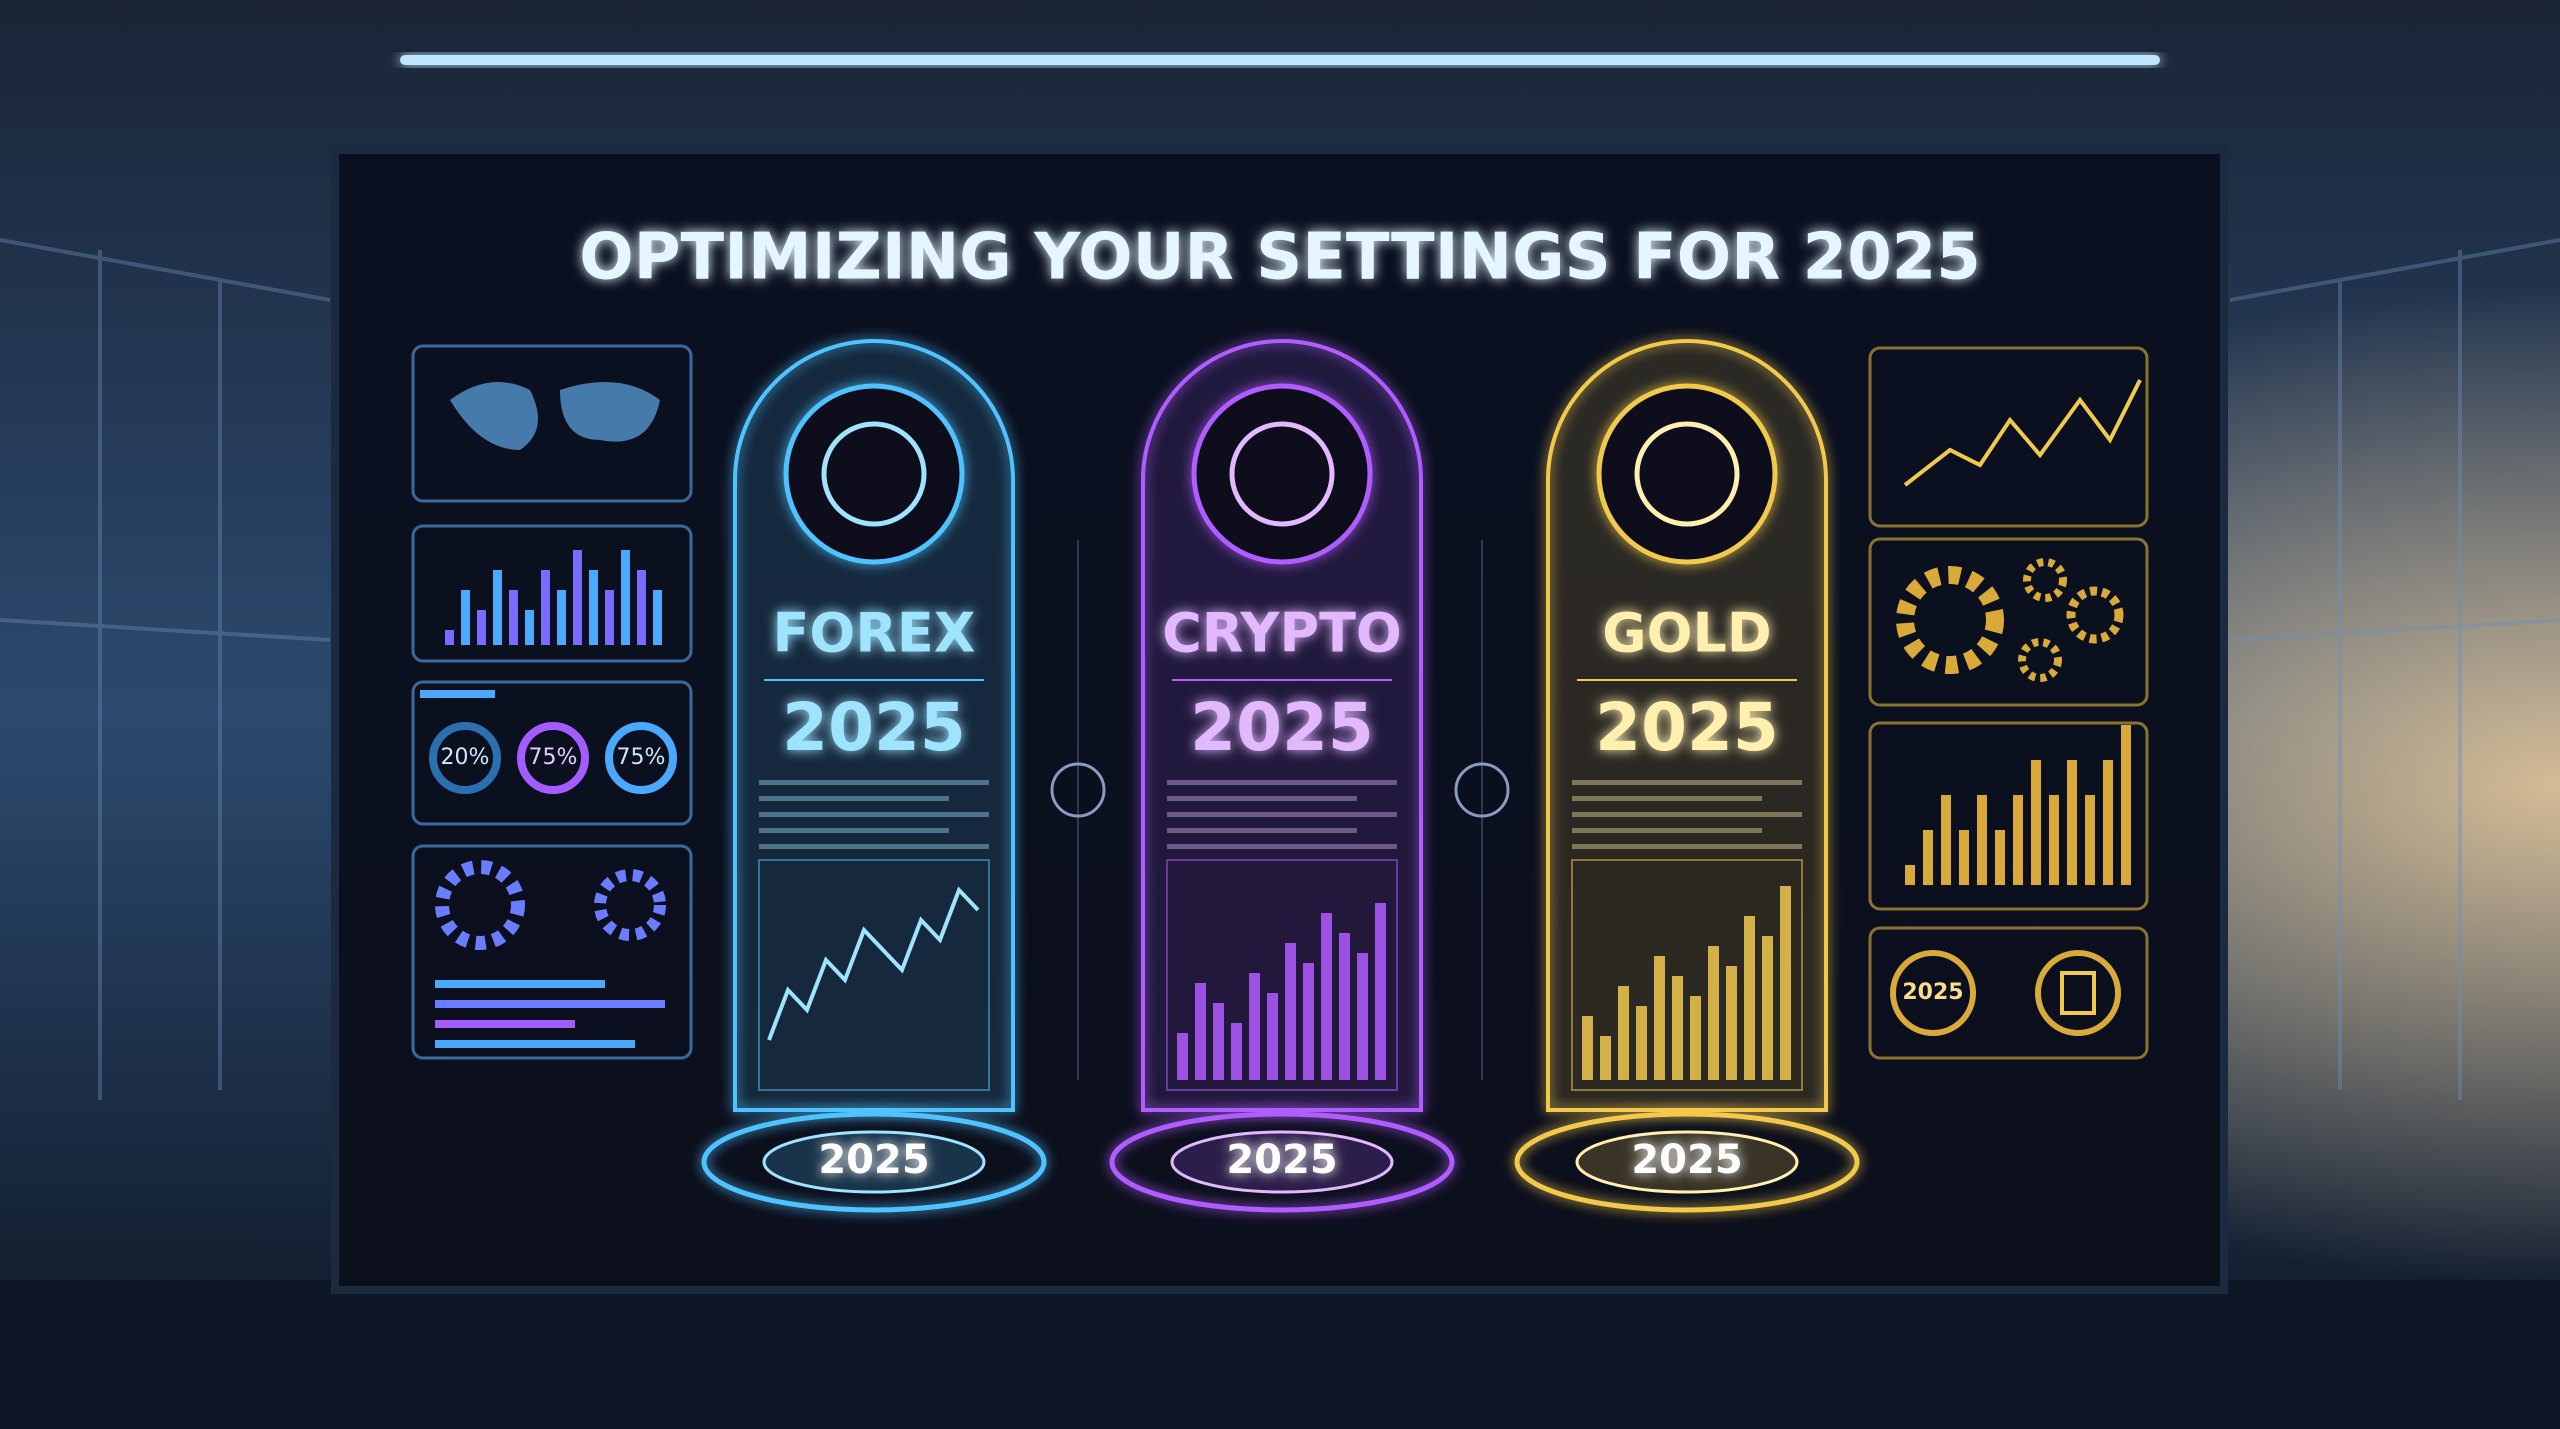 The height and width of the screenshot is (1429, 2560). I want to click on gauge-label: 20%, so click(465, 757).